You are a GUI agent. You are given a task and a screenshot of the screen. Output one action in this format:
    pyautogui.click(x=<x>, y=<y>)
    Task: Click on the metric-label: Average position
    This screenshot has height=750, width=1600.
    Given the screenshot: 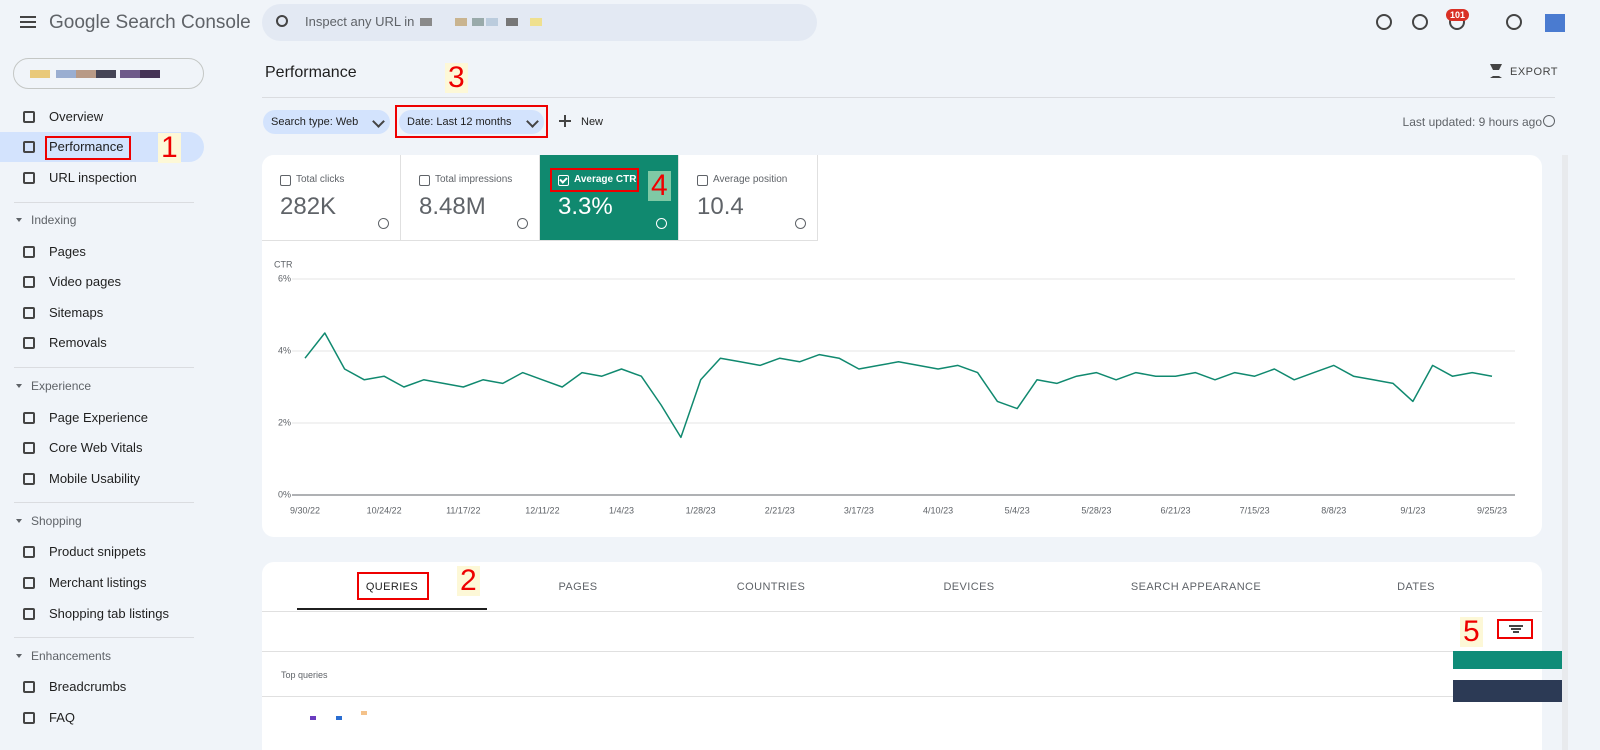 What is the action you would take?
    pyautogui.click(x=750, y=179)
    